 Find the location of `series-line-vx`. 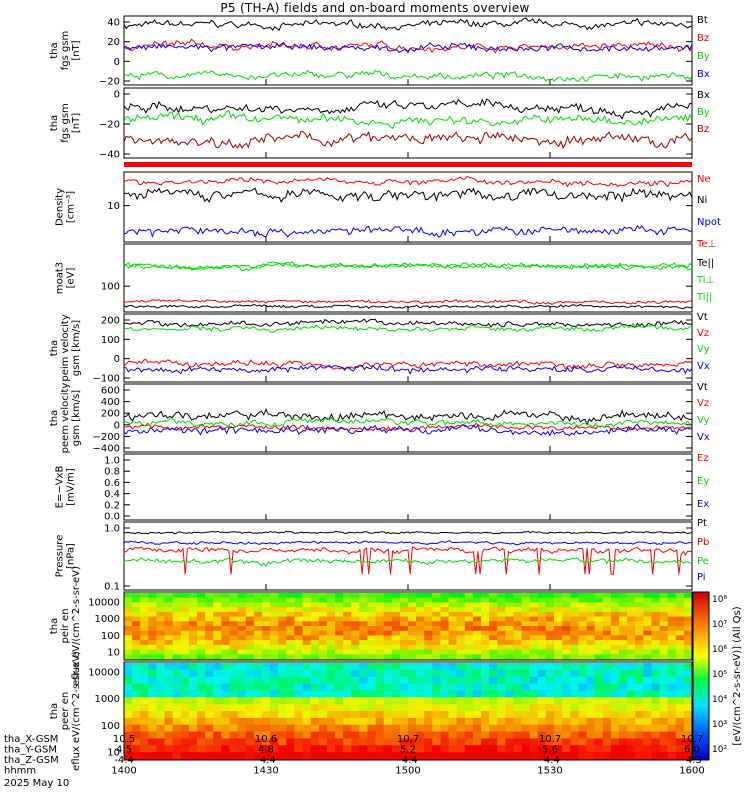

series-line-vx is located at coordinates (408, 370).